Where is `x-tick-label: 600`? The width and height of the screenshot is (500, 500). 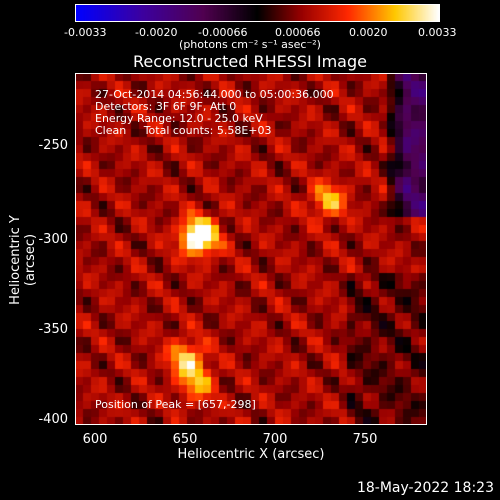 x-tick-label: 600 is located at coordinates (95, 439).